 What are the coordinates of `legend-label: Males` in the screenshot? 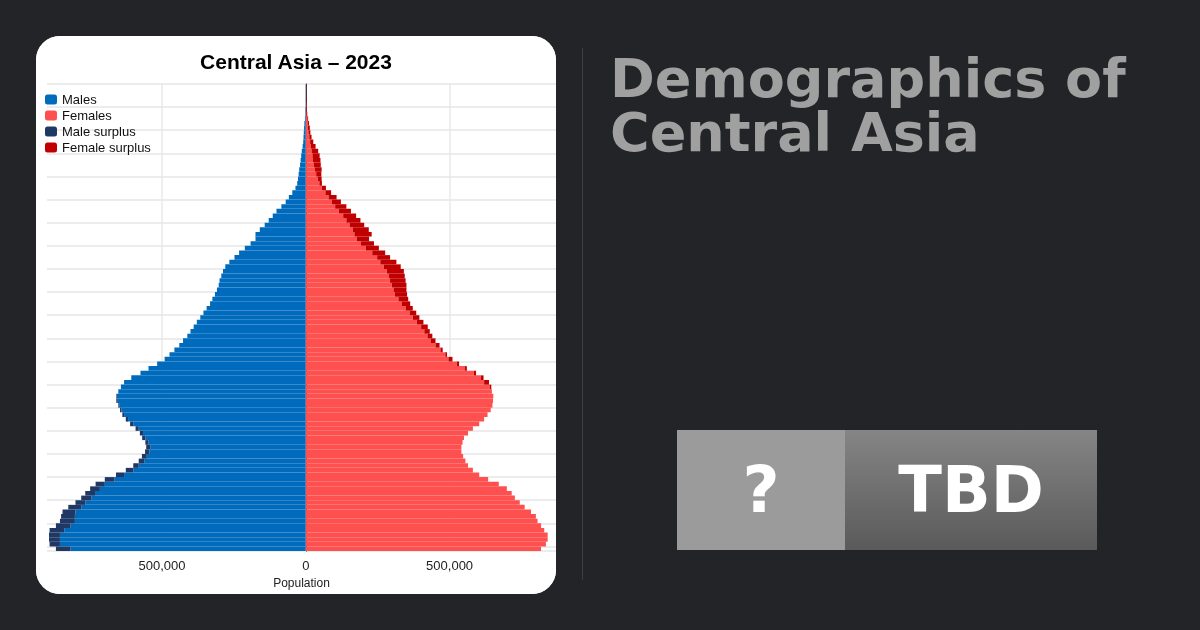 It's located at (80, 99).